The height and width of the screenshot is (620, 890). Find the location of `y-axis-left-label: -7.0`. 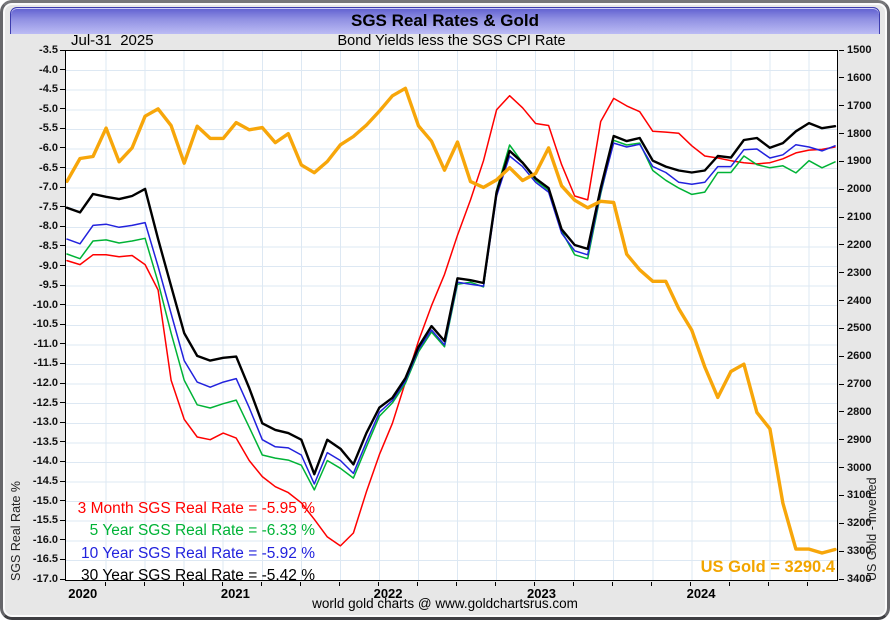

y-axis-left-label: -7.0 is located at coordinates (48, 187).